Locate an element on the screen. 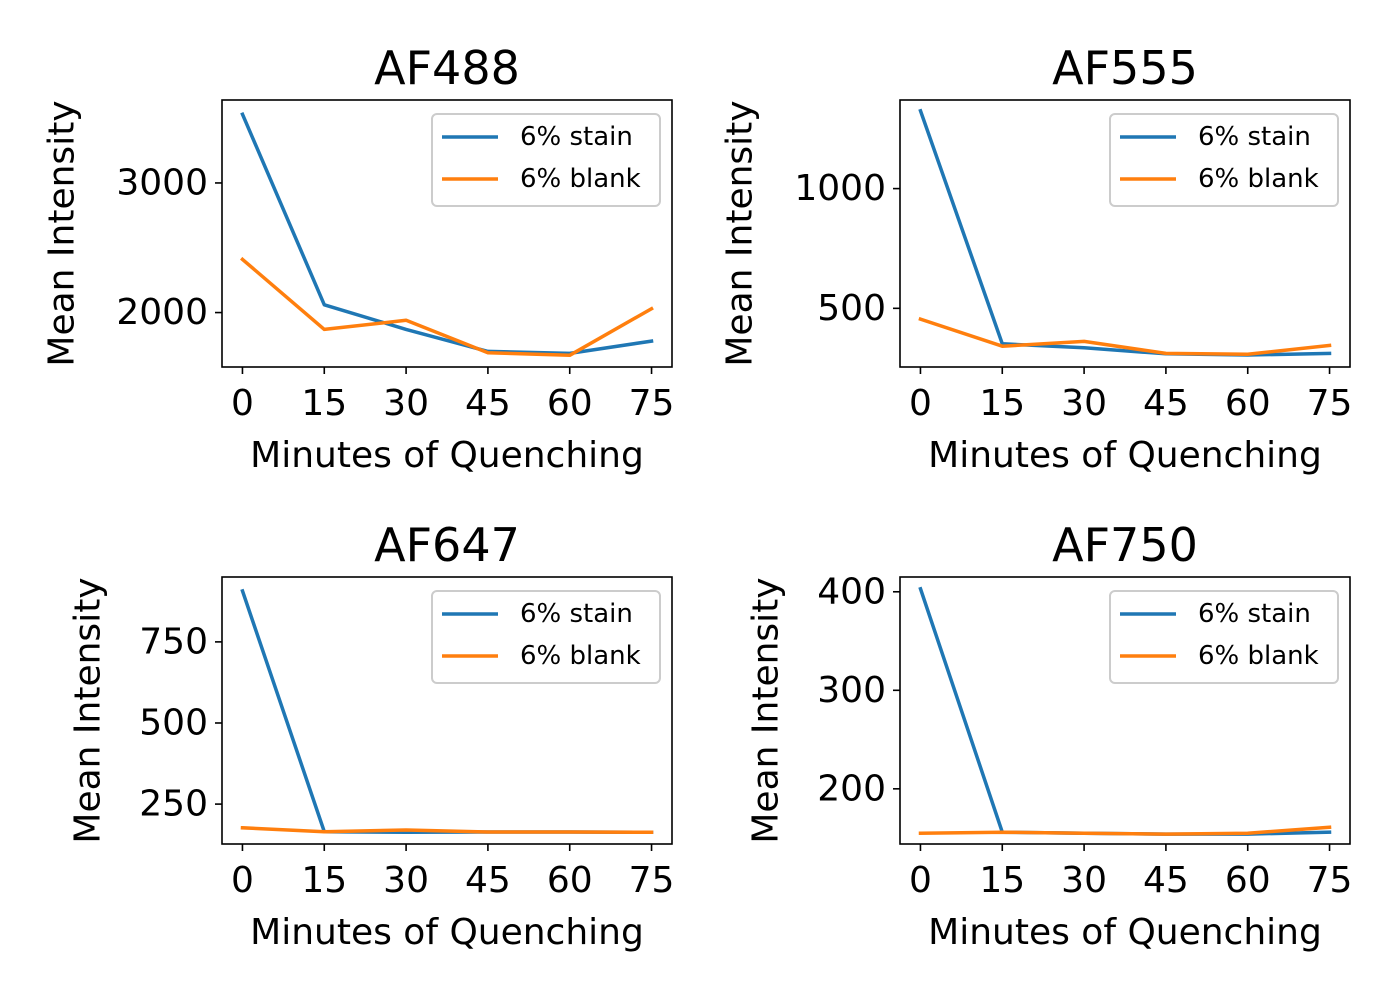 This screenshot has height=1000, width=1400. axis-ticks: 0 15 30 45 60 75 250 500 750 is located at coordinates (406, 761).